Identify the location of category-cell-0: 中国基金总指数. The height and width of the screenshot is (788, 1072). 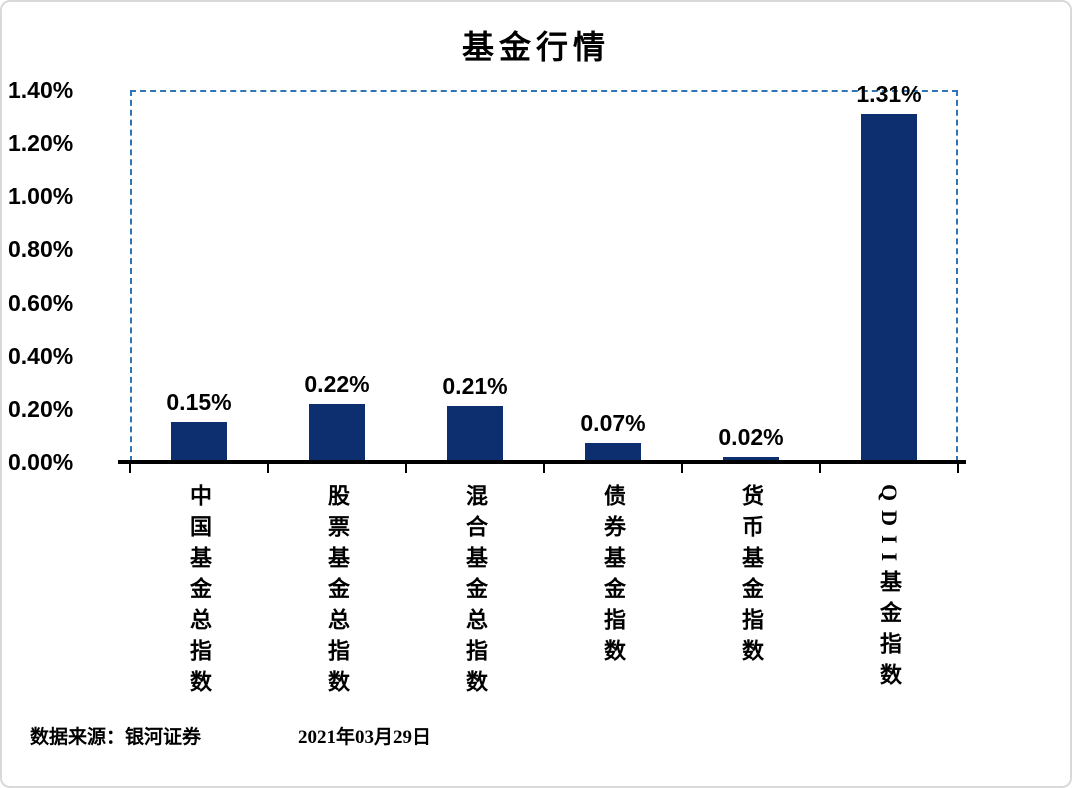
(199, 592).